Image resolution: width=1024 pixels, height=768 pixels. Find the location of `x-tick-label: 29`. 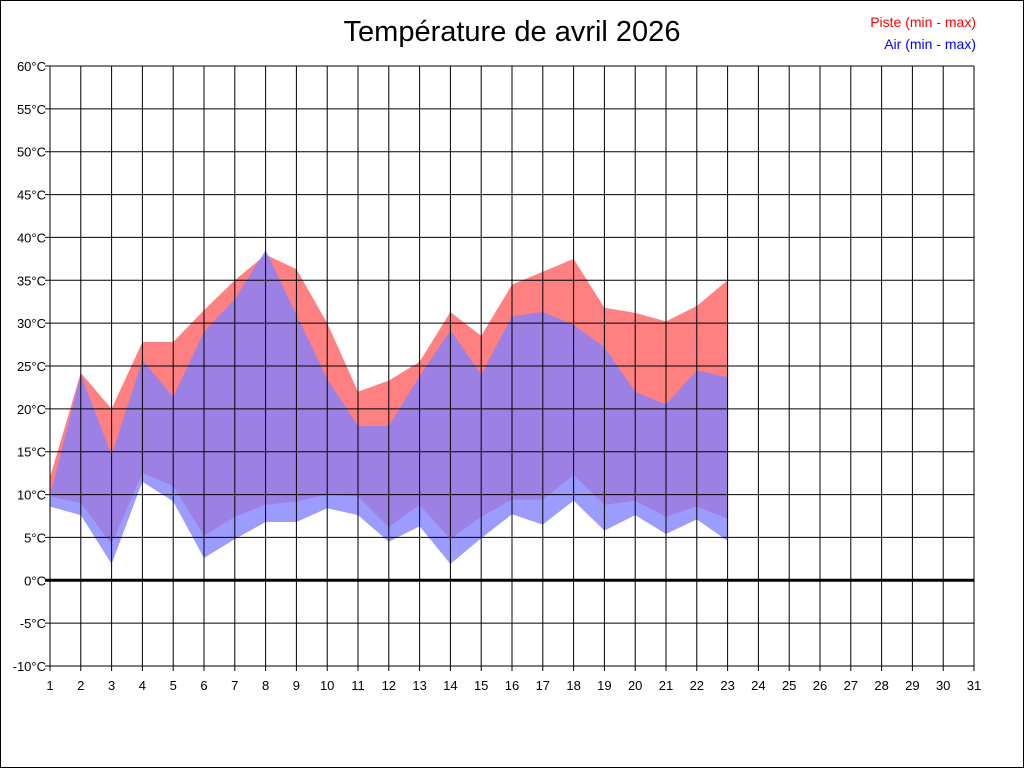

x-tick-label: 29 is located at coordinates (912, 685).